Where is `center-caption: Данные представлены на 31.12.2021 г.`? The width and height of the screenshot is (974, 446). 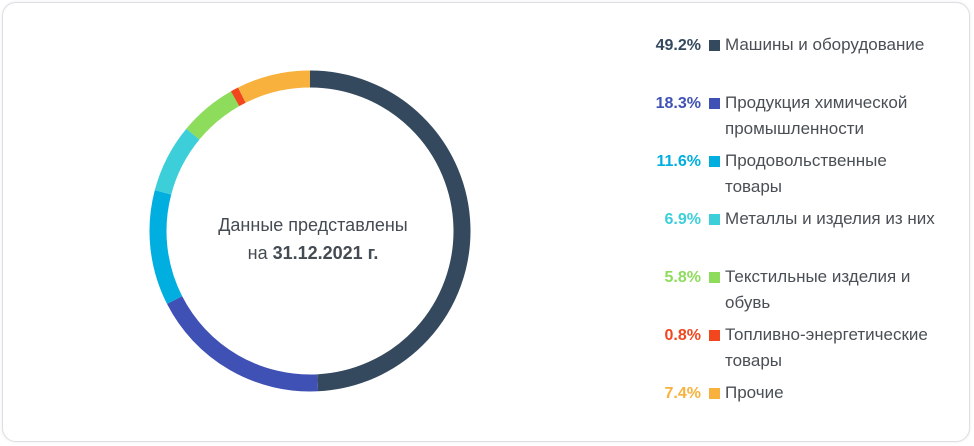 center-caption: Данные представлены на 31.12.2021 г. is located at coordinates (313, 239).